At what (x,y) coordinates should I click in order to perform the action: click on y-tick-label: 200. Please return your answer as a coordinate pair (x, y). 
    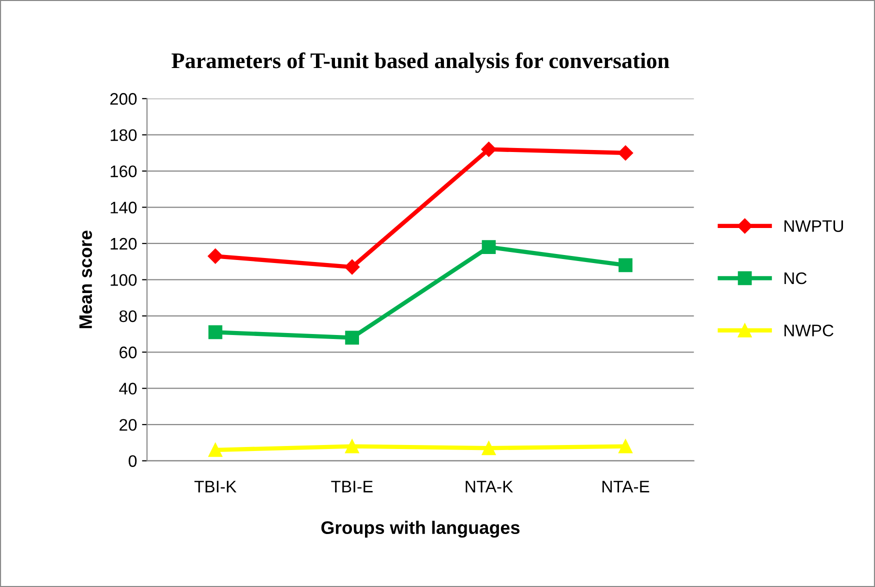
    Looking at the image, I should click on (123, 99).